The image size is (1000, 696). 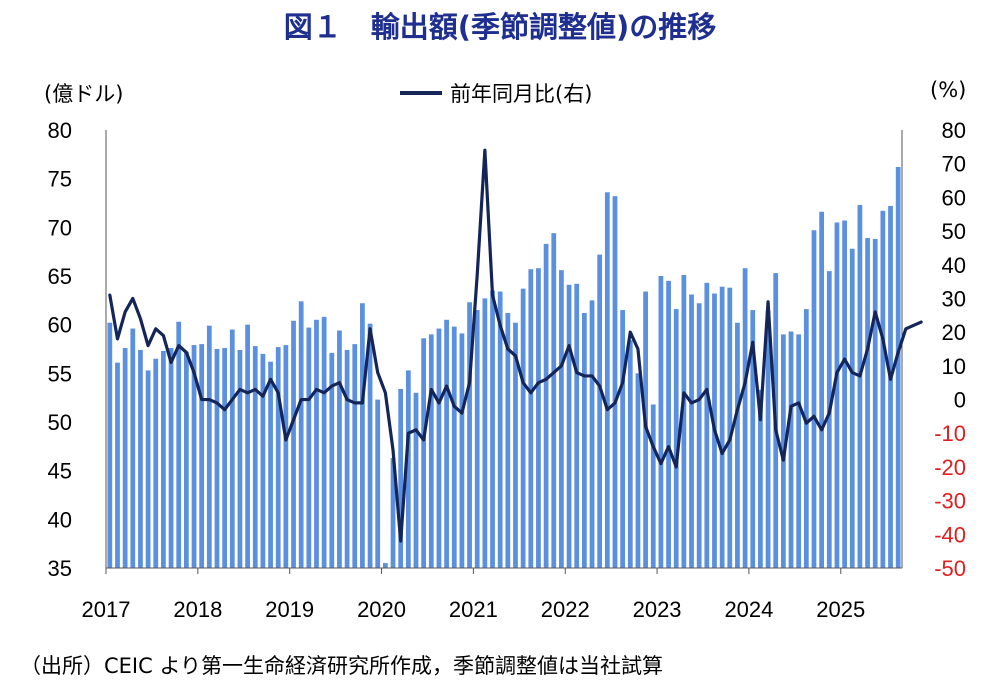 What do you see at coordinates (496, 93) in the screenshot?
I see `legend: 前年同月比(右)` at bounding box center [496, 93].